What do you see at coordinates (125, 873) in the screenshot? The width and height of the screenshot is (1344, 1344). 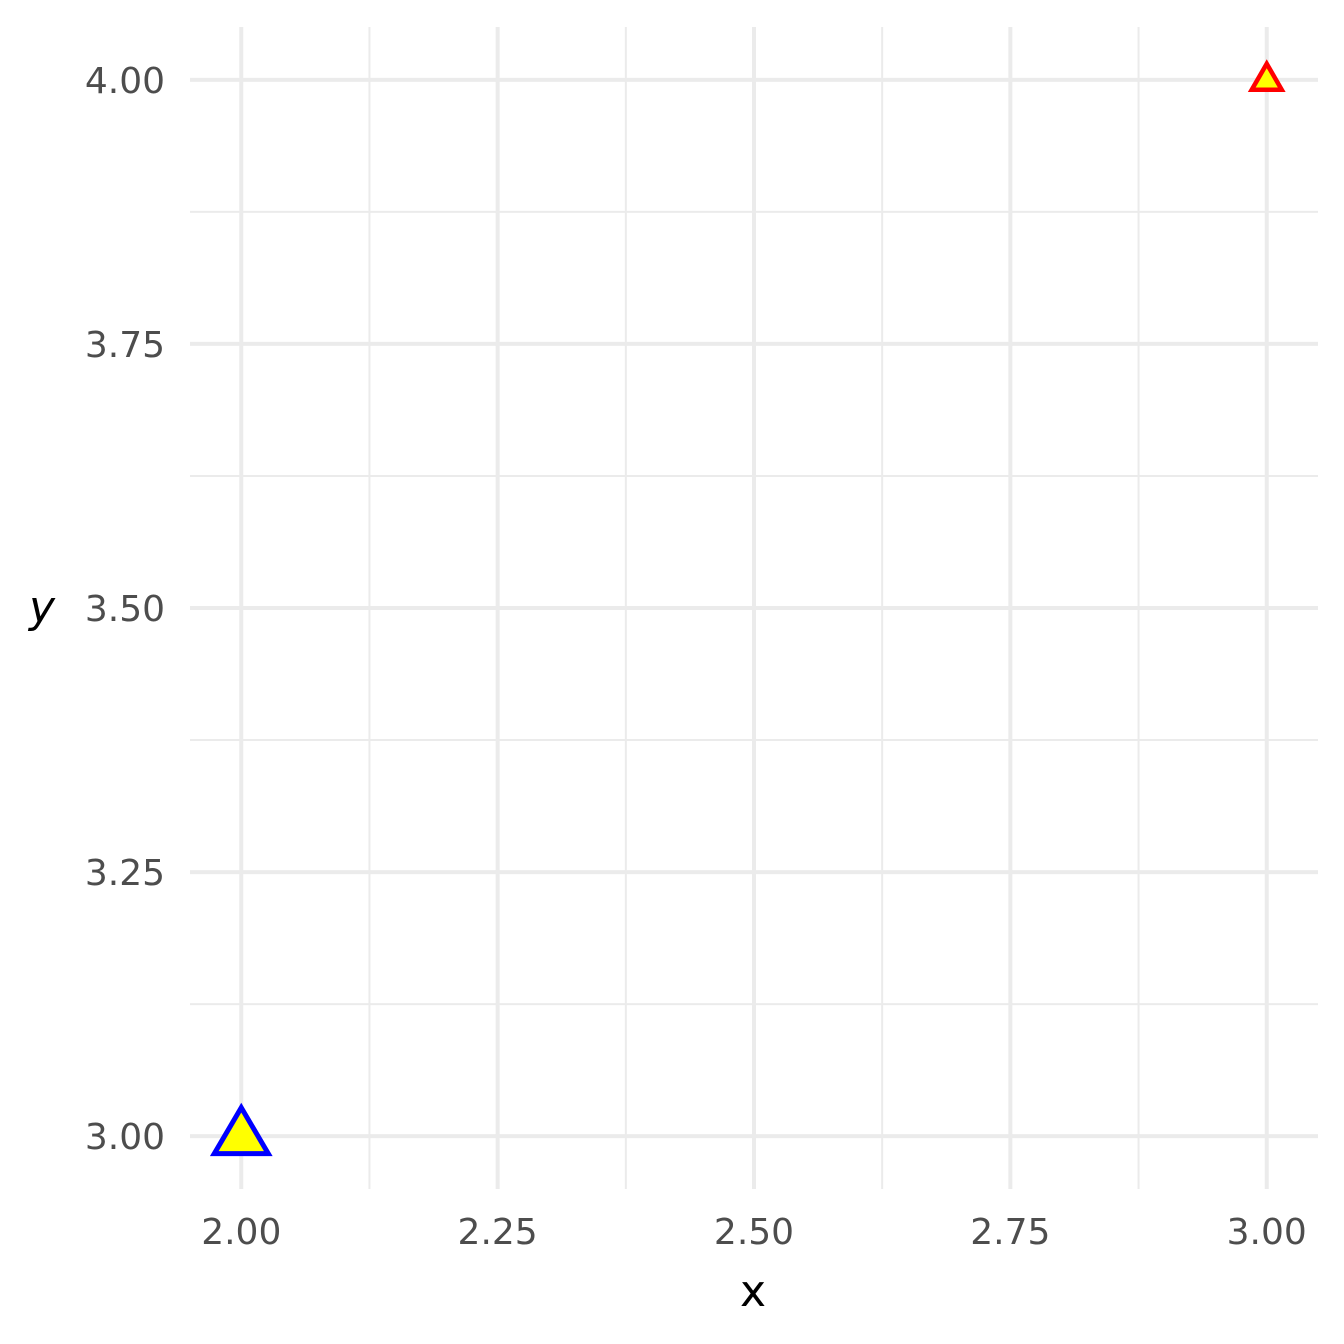 I see `y-tick-label-1: 3.25` at bounding box center [125, 873].